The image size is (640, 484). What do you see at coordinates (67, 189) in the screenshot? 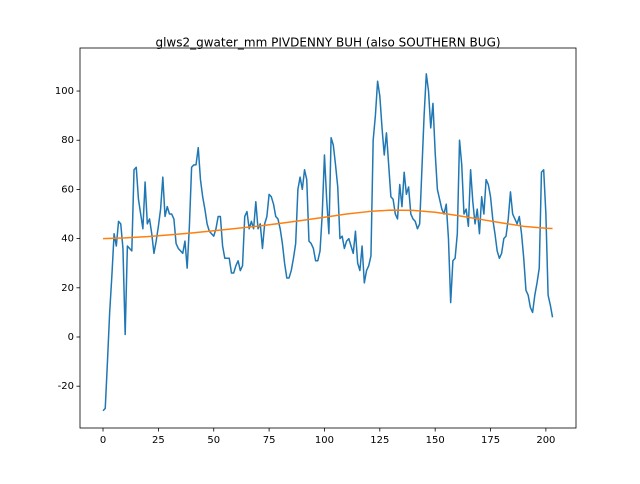
I see `y-tick-label: 60` at bounding box center [67, 189].